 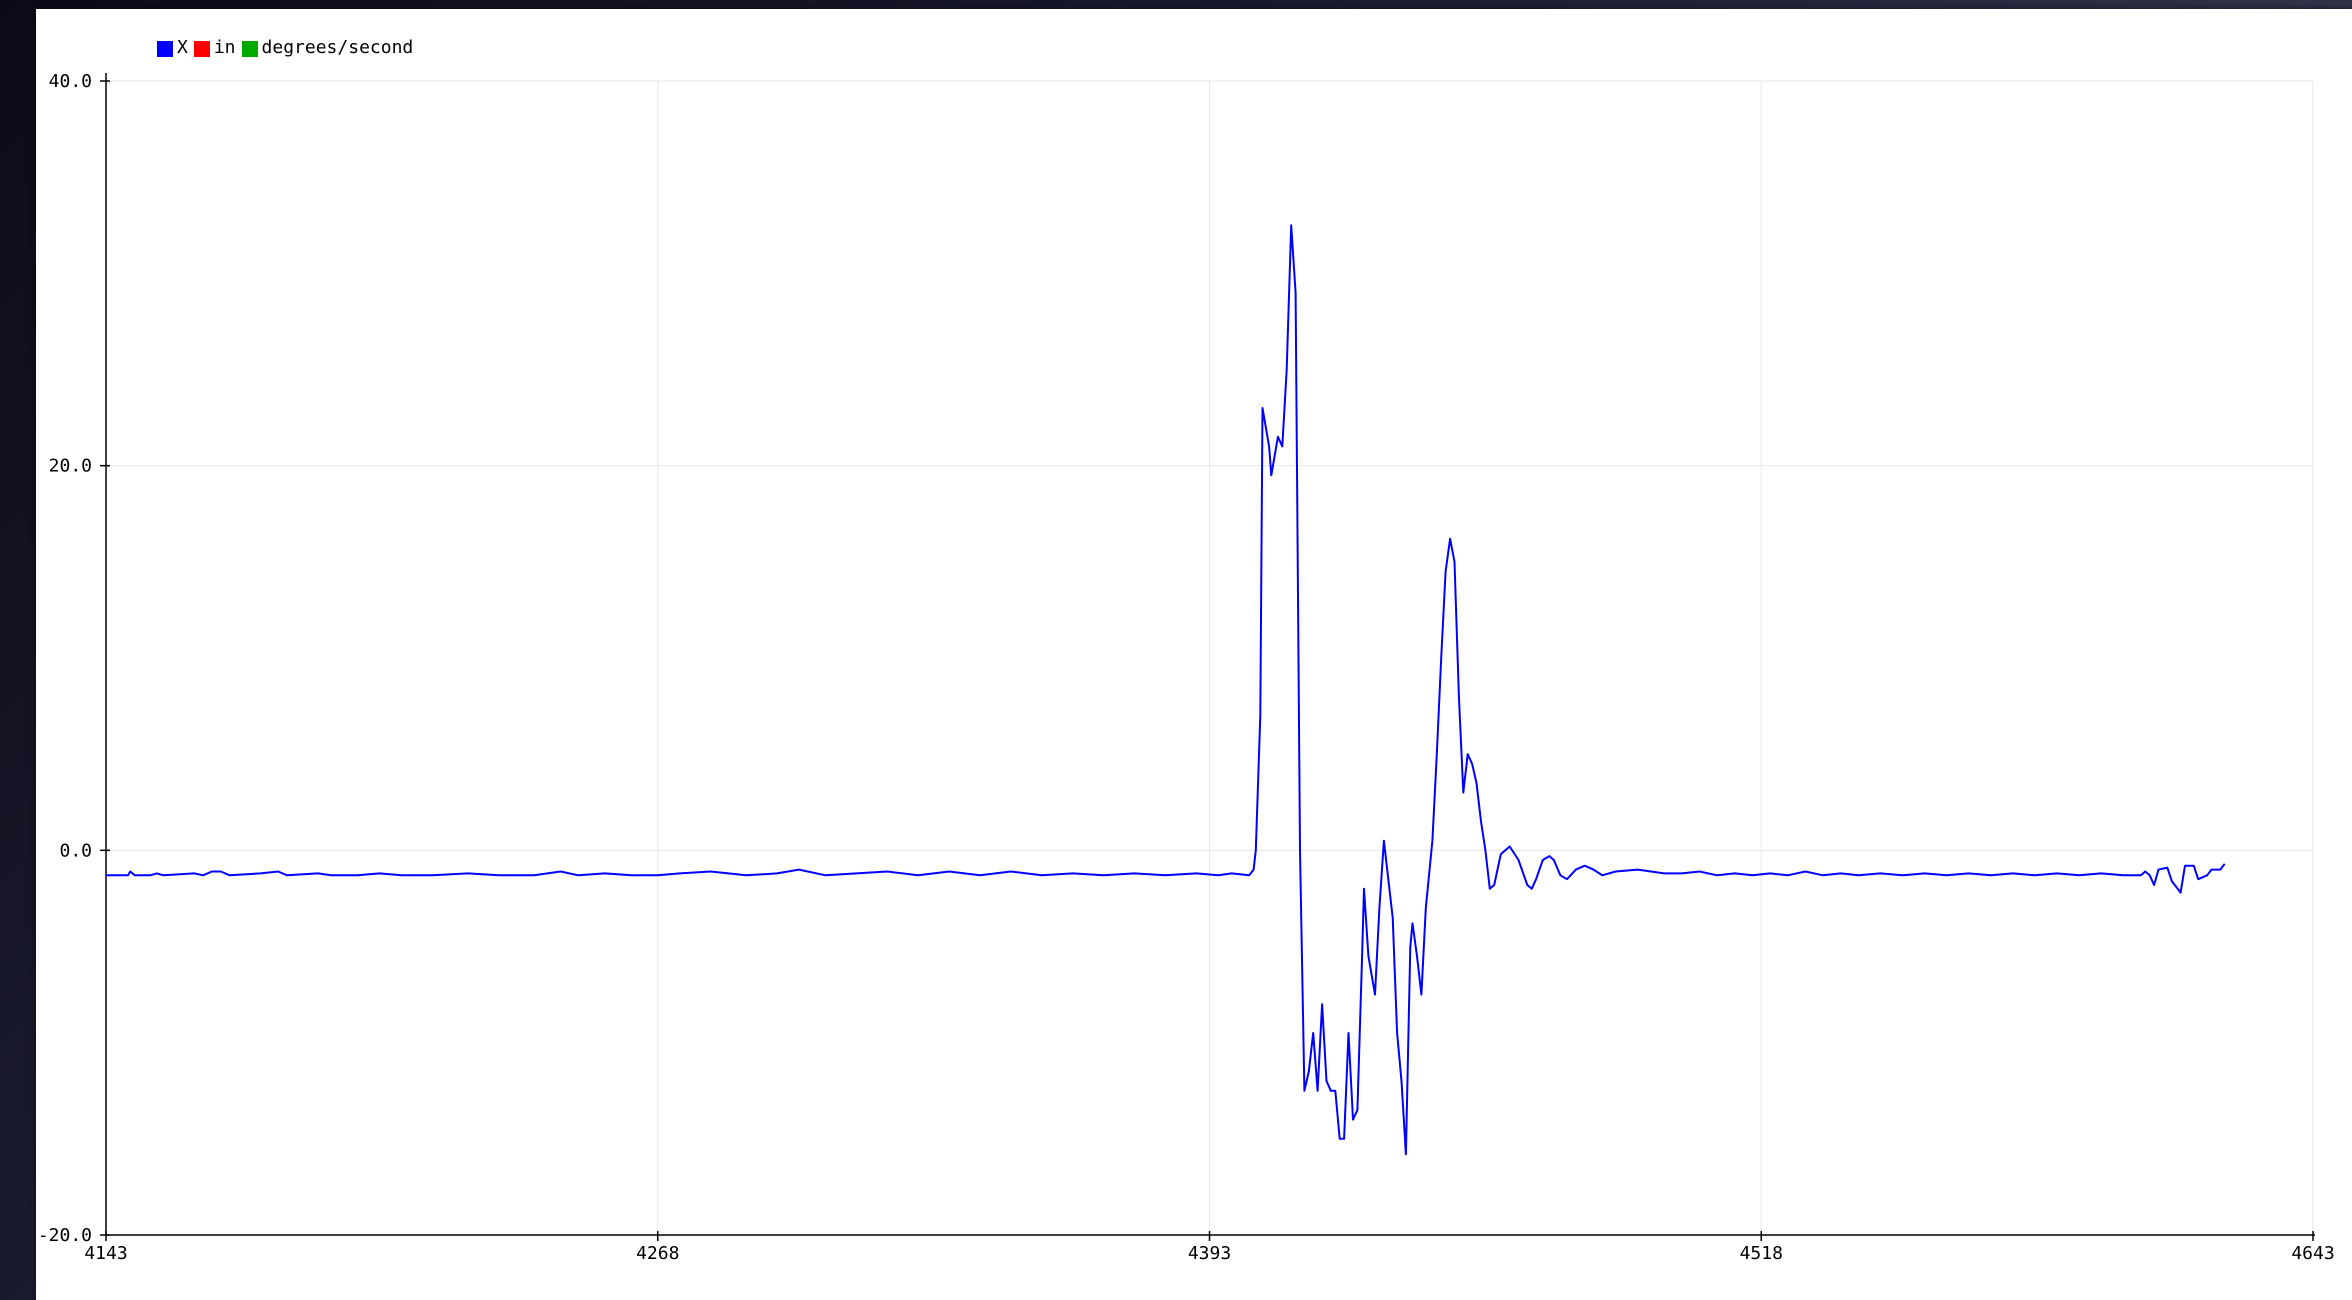 I want to click on legend: X in degrees/second, so click(x=288, y=47).